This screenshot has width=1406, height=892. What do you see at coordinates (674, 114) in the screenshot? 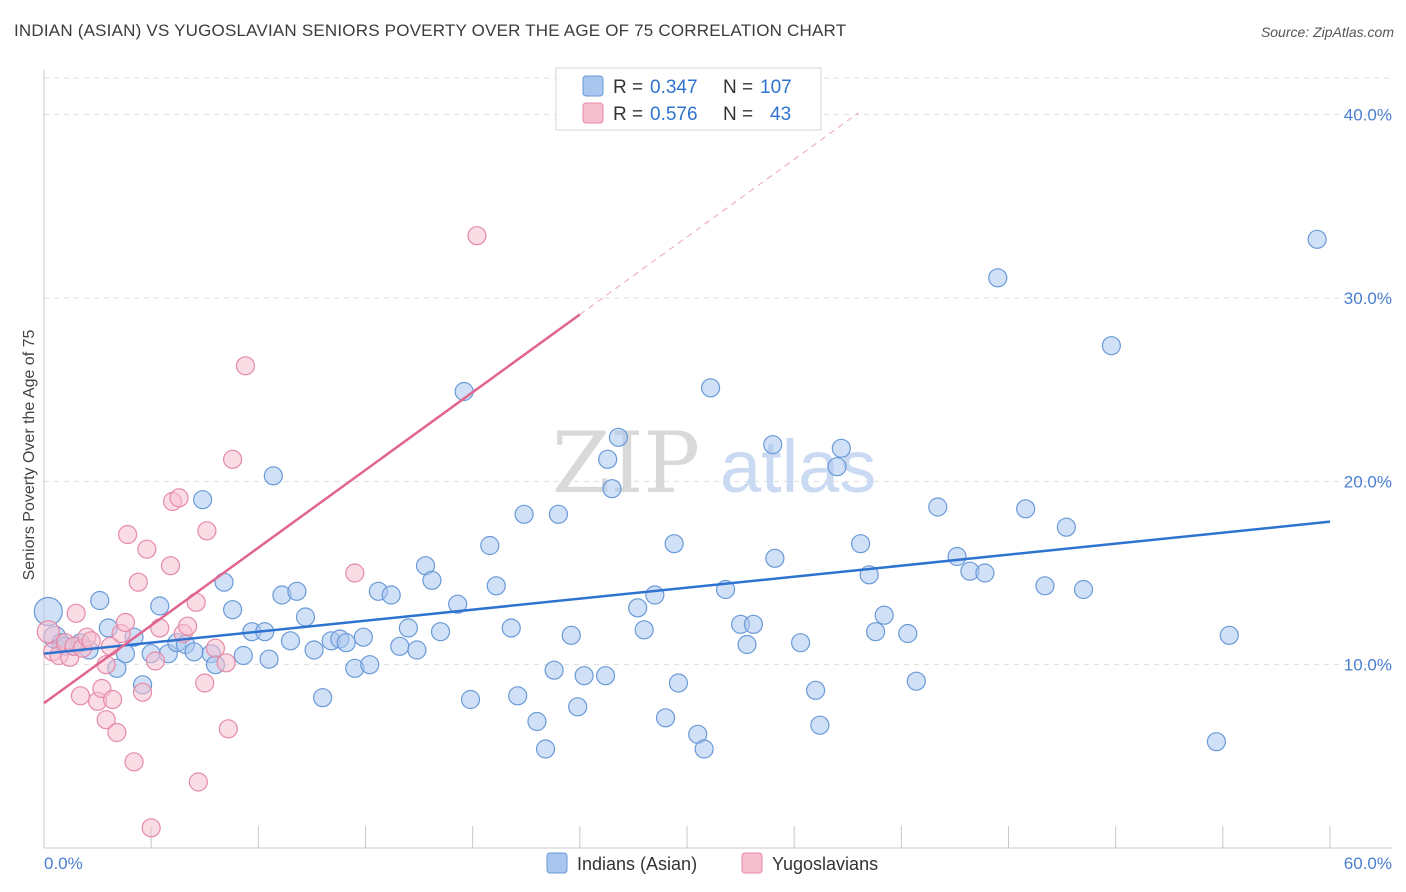
I see `legend-r-value-2: 0.576` at bounding box center [674, 114].